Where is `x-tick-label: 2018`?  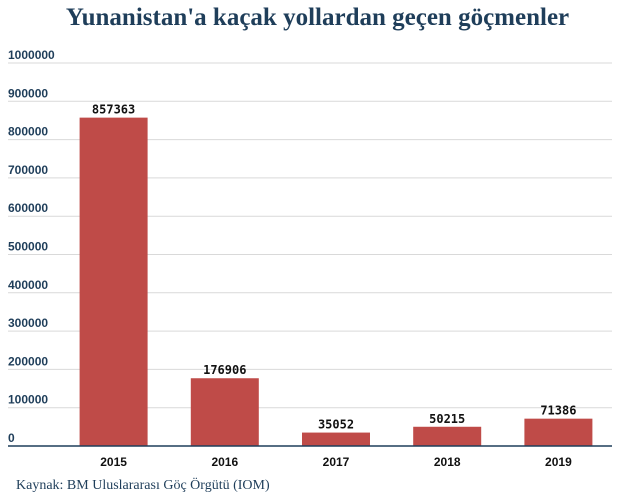 x-tick-label: 2018 is located at coordinates (447, 462).